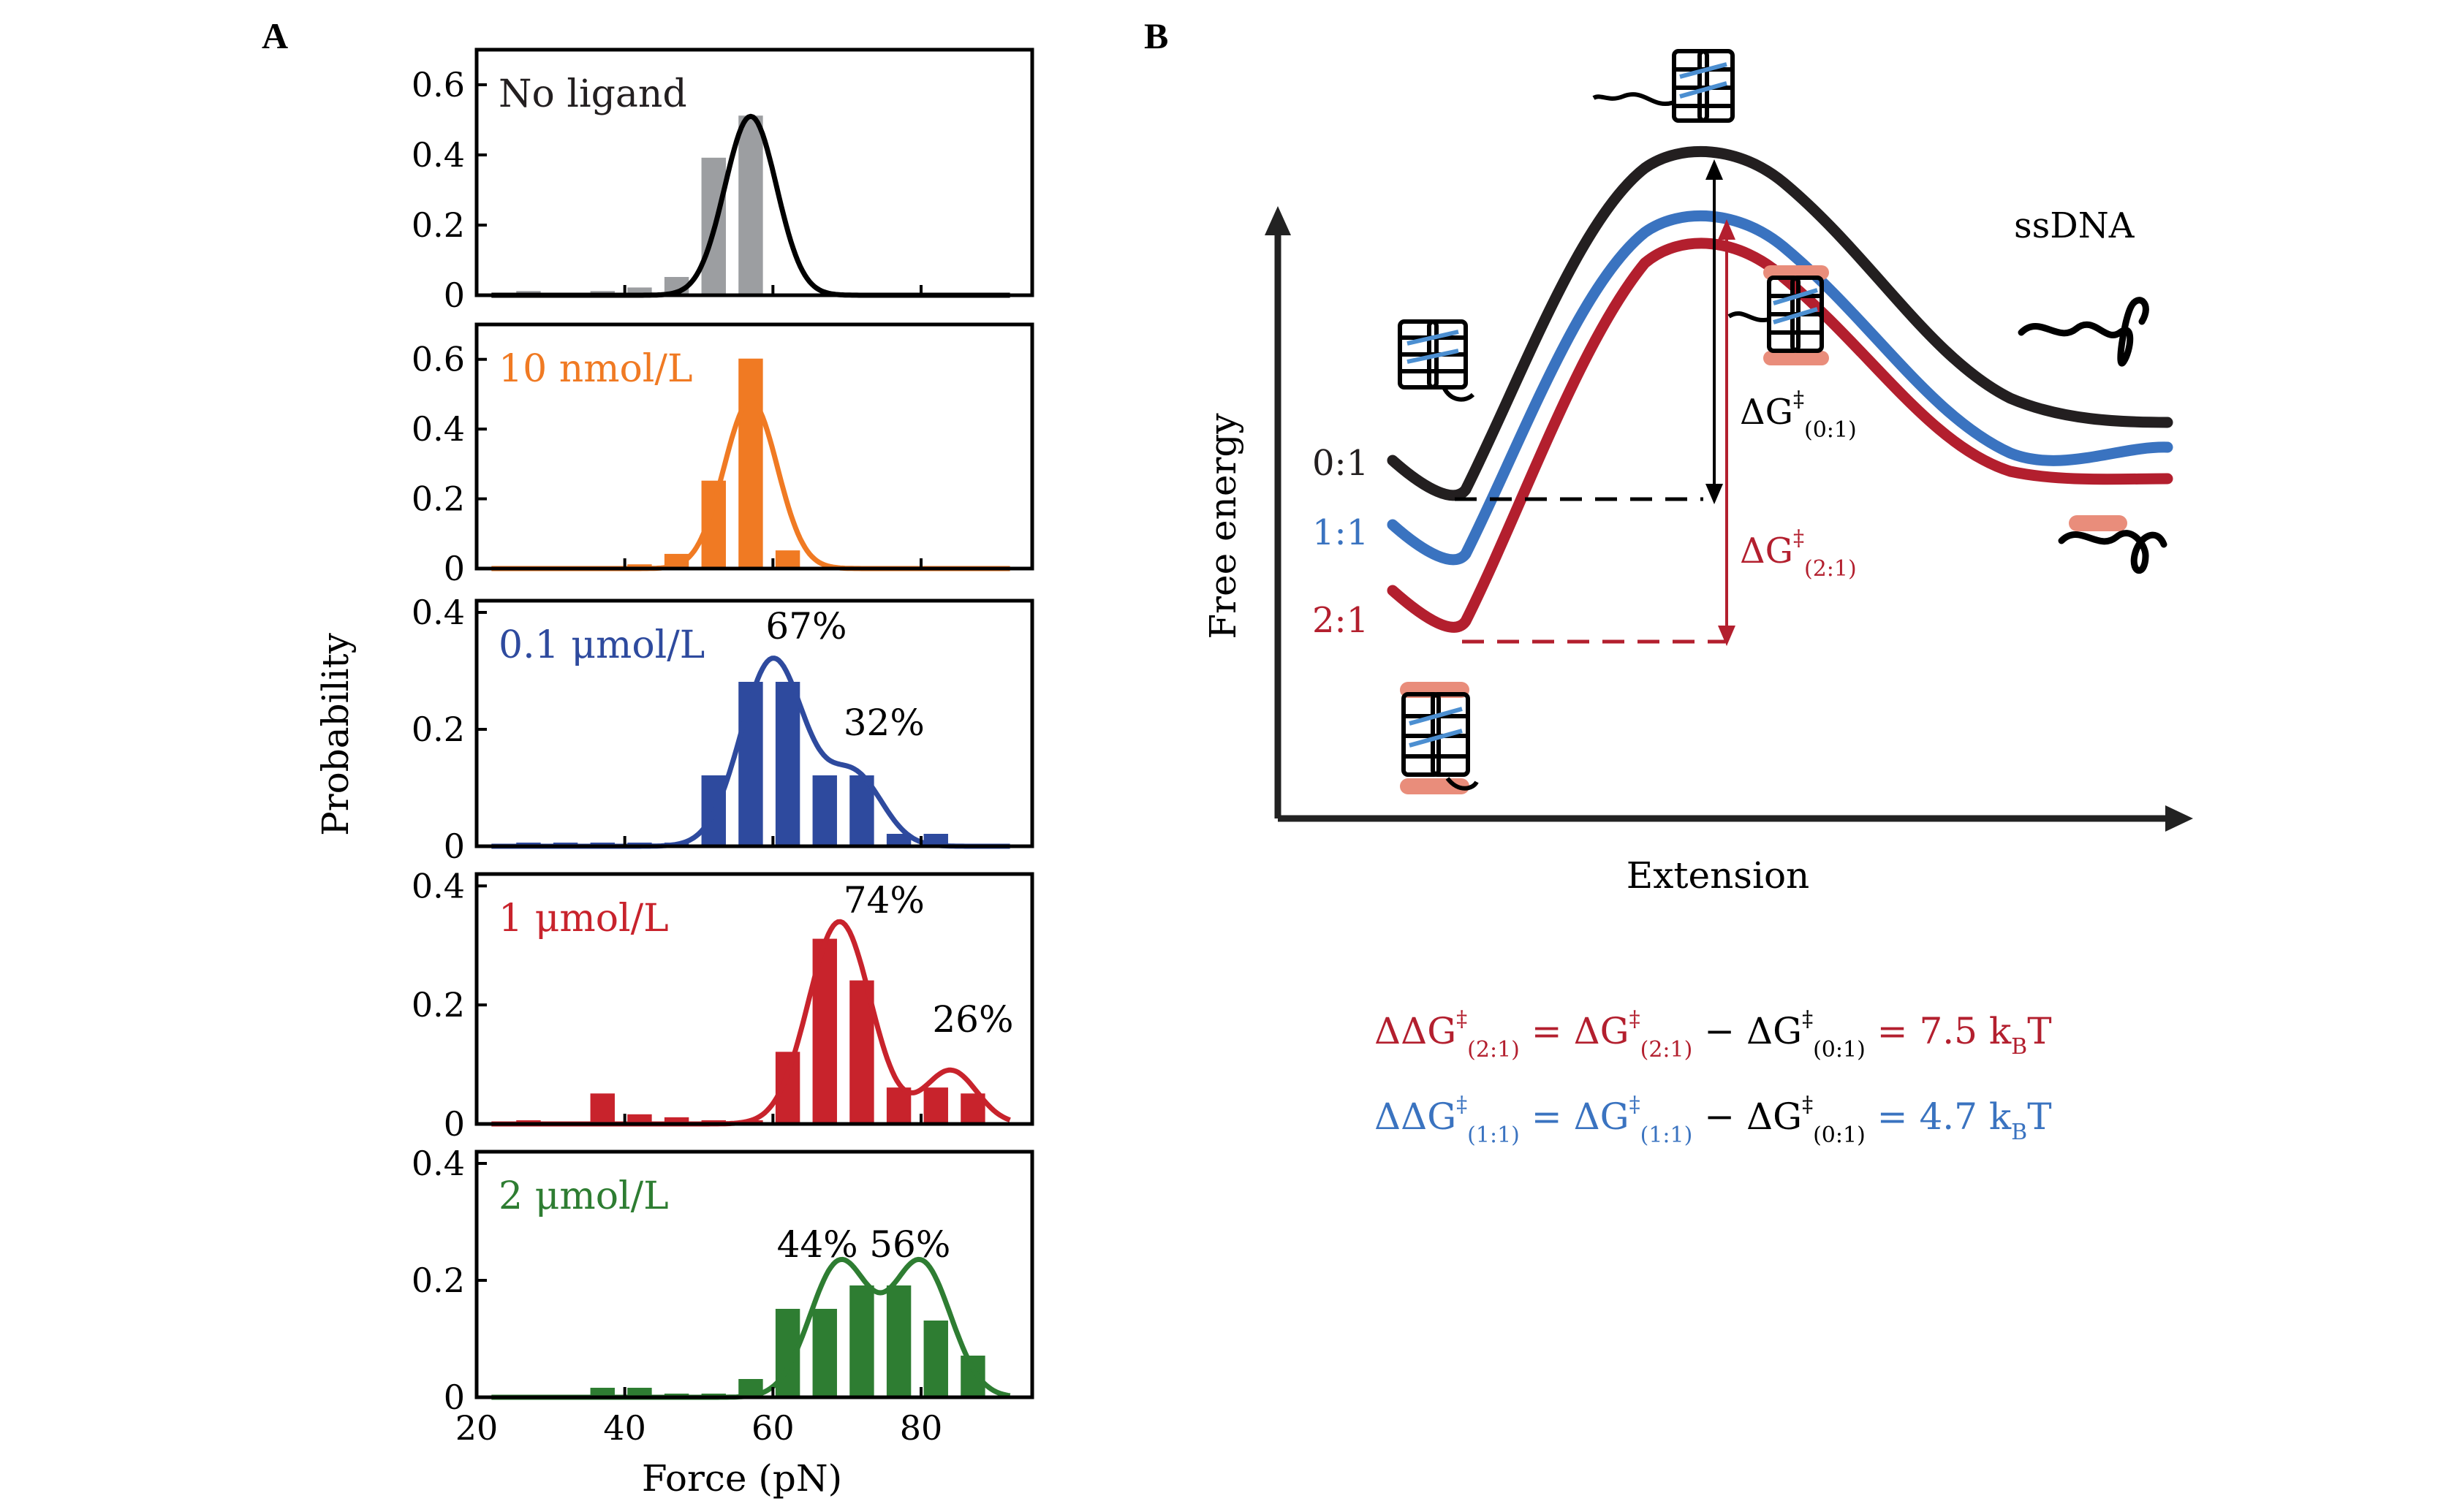 The height and width of the screenshot is (1512, 2446). I want to click on x-tick-label: 40, so click(624, 1428).